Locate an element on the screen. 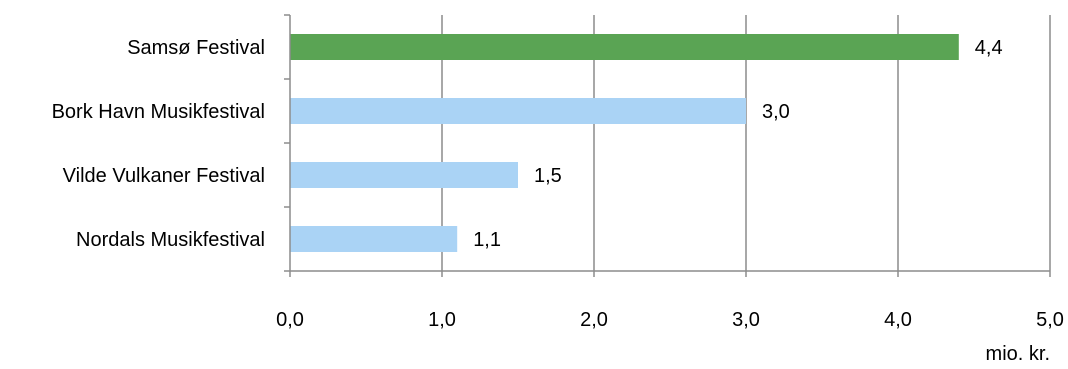 The height and width of the screenshot is (369, 1068). category-label: Bork Havn Musikfestival is located at coordinates (158, 112).